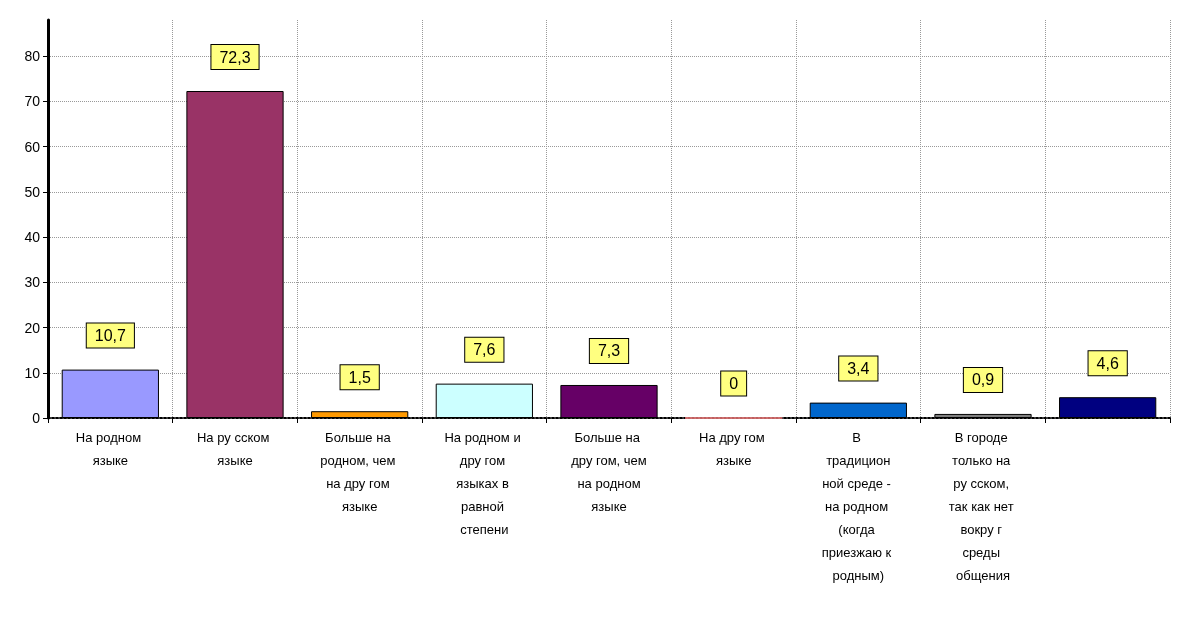 The width and height of the screenshot is (1190, 641). I want to click on y-tick-label: 20, so click(32, 327).